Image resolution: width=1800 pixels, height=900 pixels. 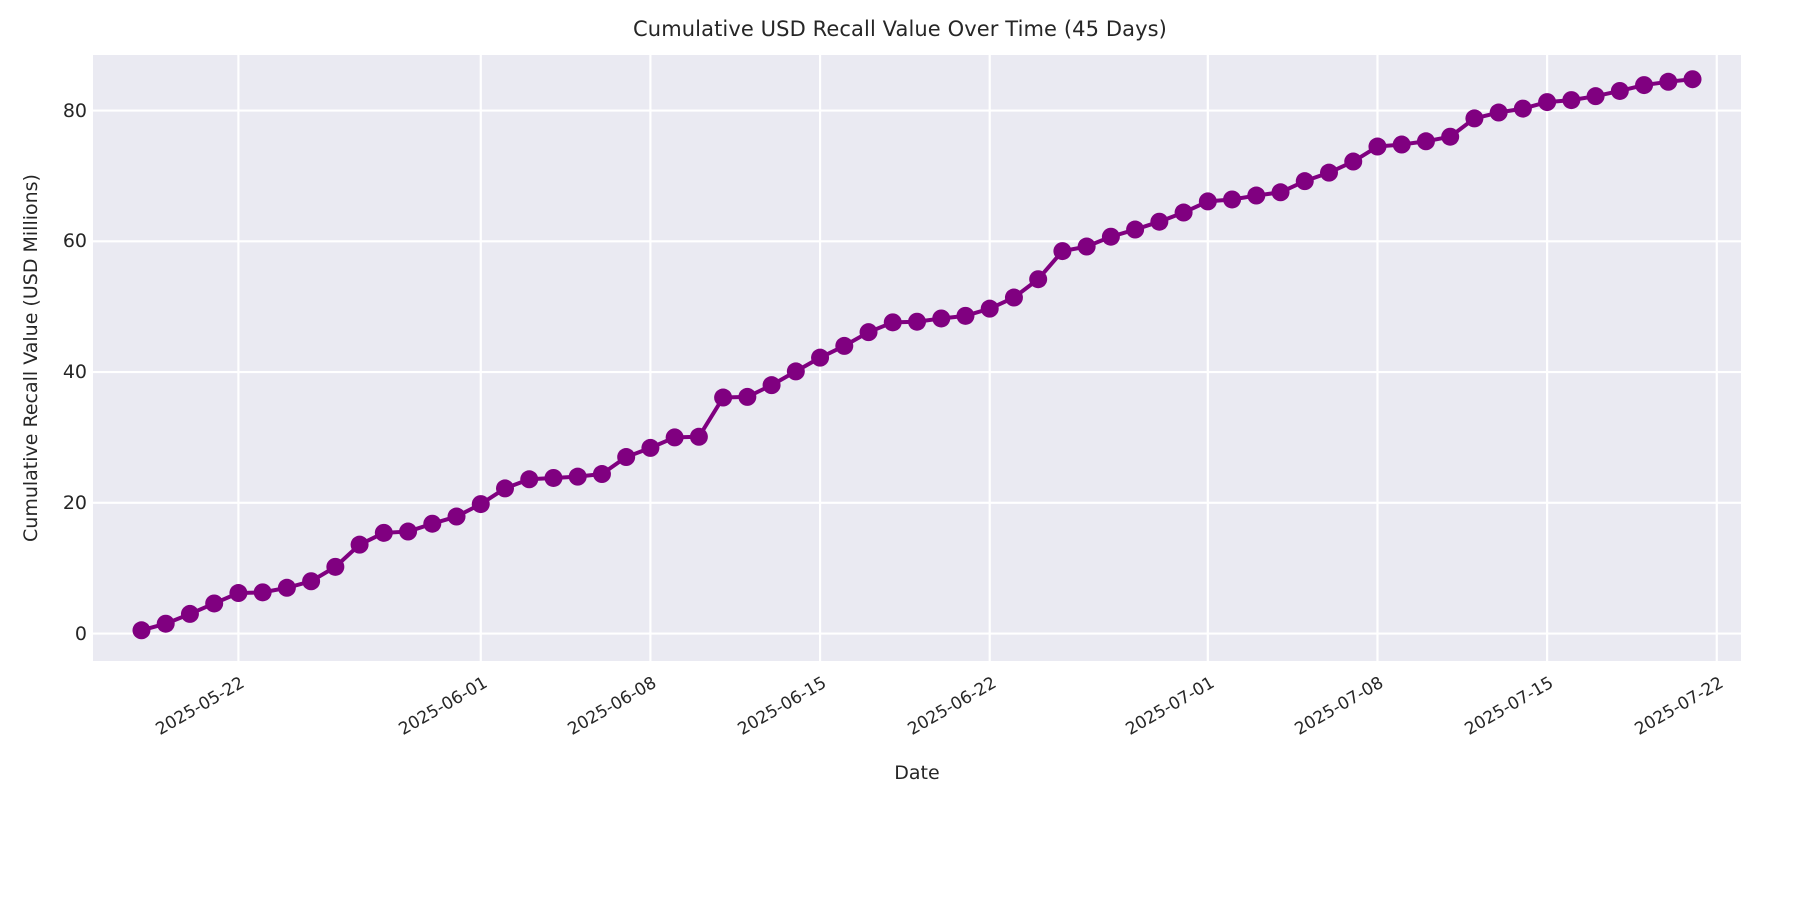 I want to click on x-axis-tick-label: 2025-06-08, so click(x=612, y=706).